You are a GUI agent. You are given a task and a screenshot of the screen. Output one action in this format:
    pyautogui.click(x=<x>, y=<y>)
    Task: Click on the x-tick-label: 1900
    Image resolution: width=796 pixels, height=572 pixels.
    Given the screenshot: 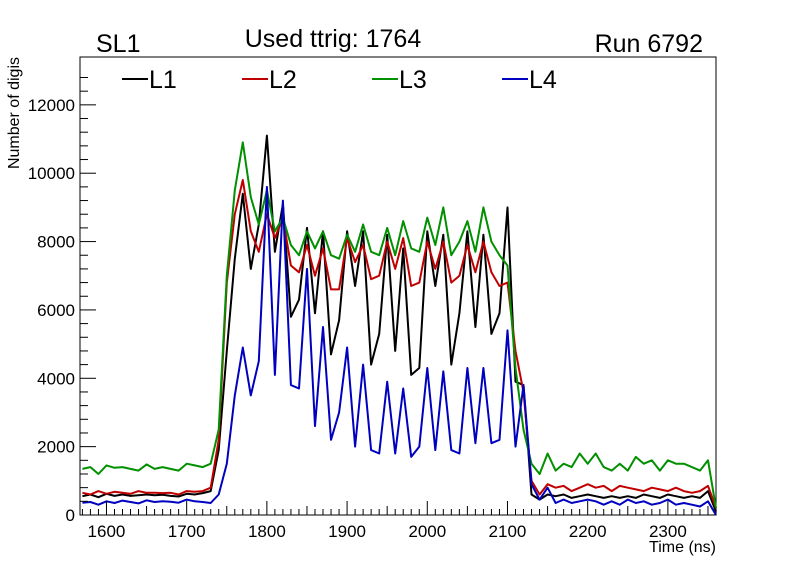 What is the action you would take?
    pyautogui.click(x=347, y=531)
    